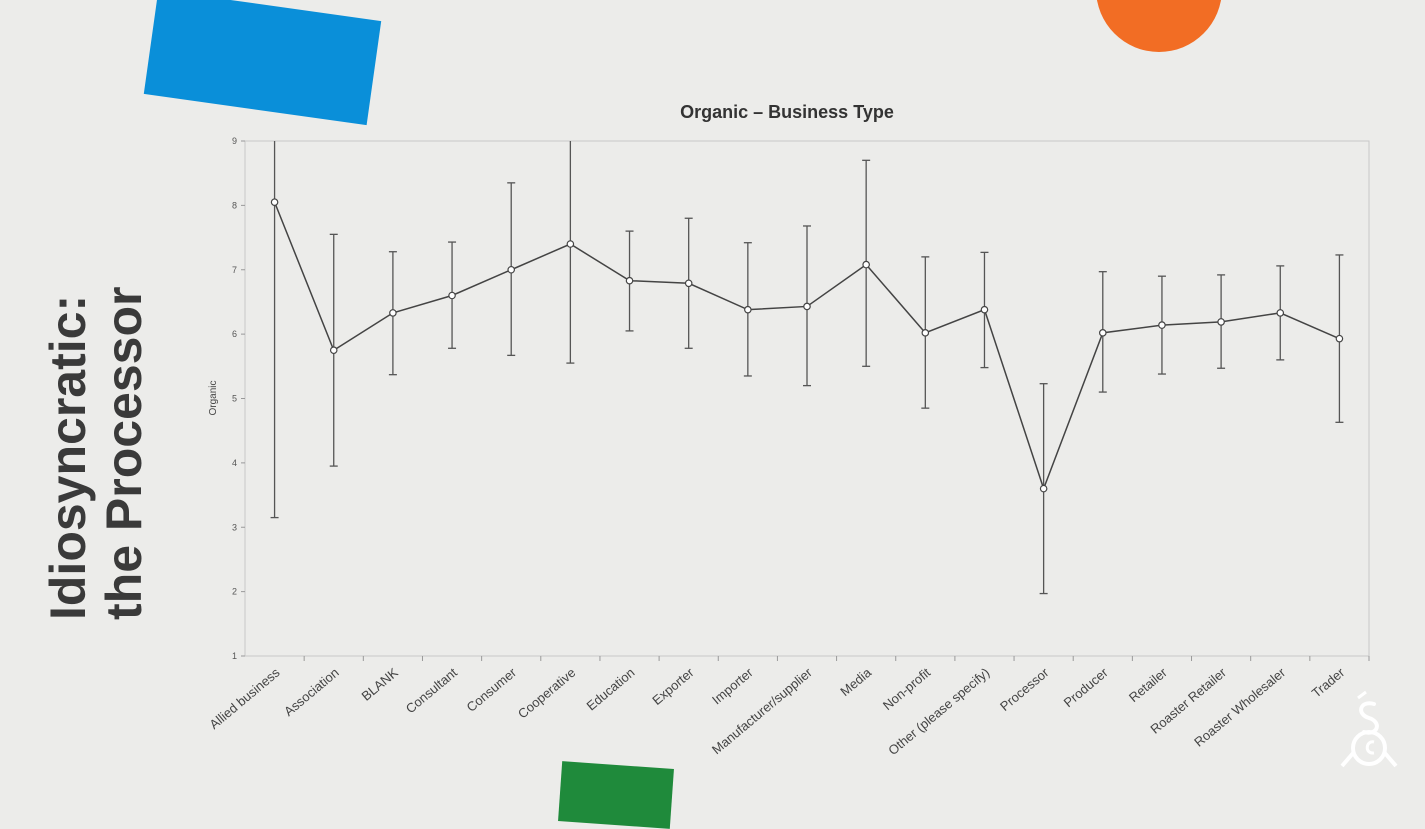 The image size is (1425, 829). Describe the element at coordinates (492, 689) in the screenshot. I see `x-tick-label: Consumer` at that location.